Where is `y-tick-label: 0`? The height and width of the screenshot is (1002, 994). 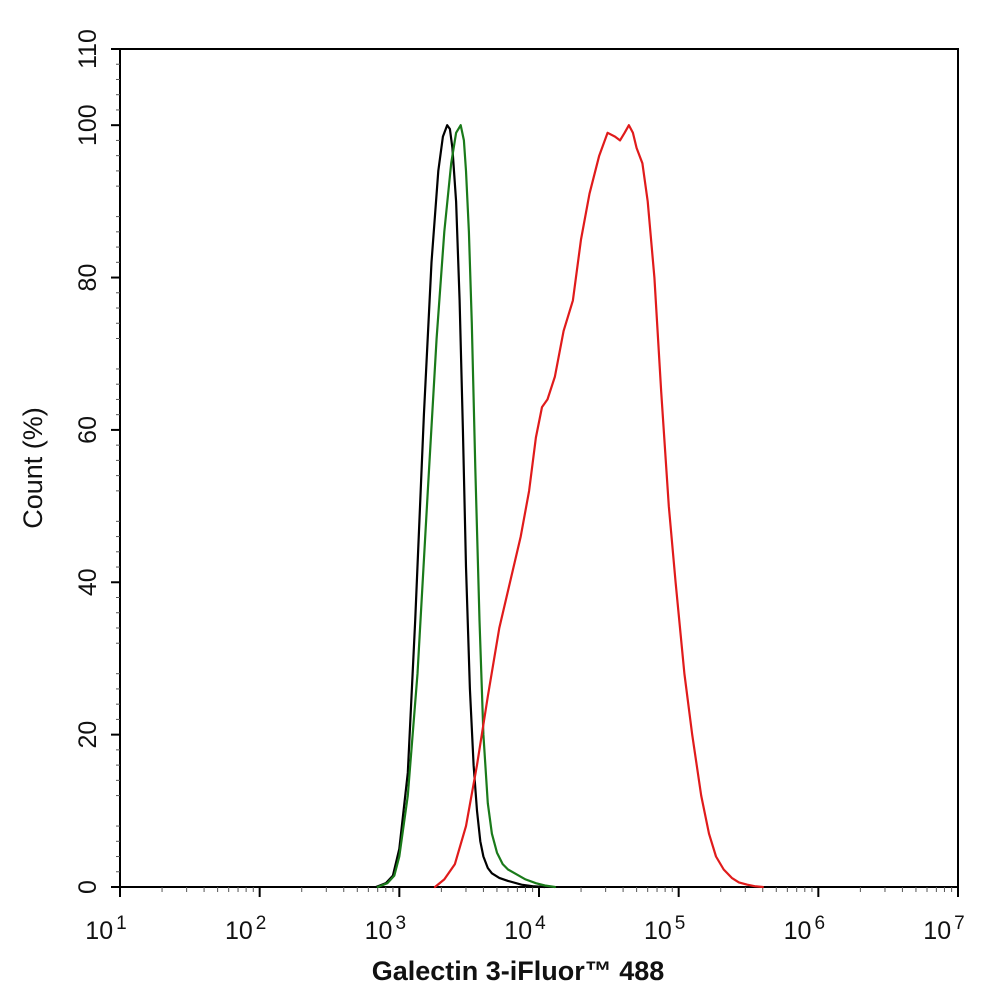 y-tick-label: 0 is located at coordinates (88, 887).